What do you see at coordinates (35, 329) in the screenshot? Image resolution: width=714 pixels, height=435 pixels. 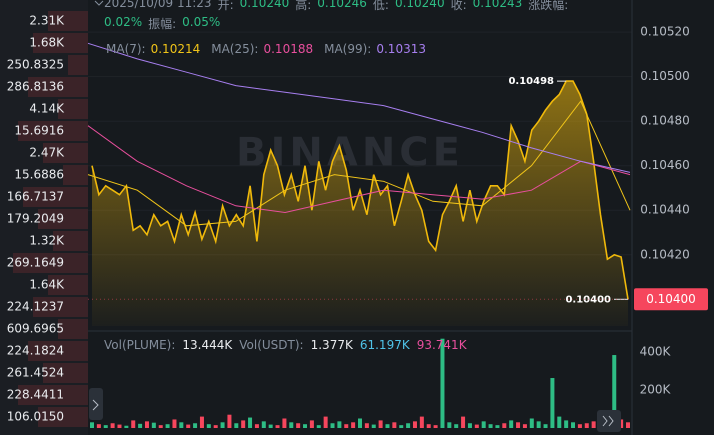 I see `order-amount: 609.6965` at bounding box center [35, 329].